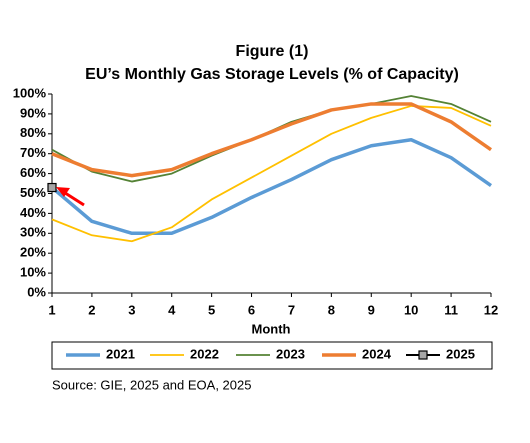 The width and height of the screenshot is (530, 443). What do you see at coordinates (33, 152) in the screenshot?
I see `y-tick-label: 70%` at bounding box center [33, 152].